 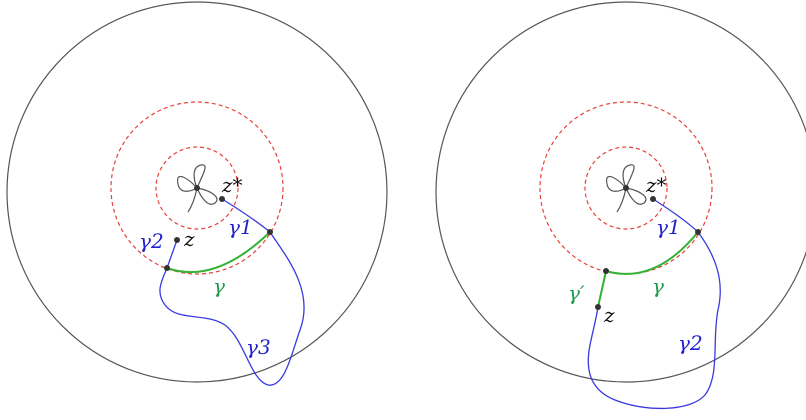 I want to click on right-gamma2-path, so click(x=654, y=320).